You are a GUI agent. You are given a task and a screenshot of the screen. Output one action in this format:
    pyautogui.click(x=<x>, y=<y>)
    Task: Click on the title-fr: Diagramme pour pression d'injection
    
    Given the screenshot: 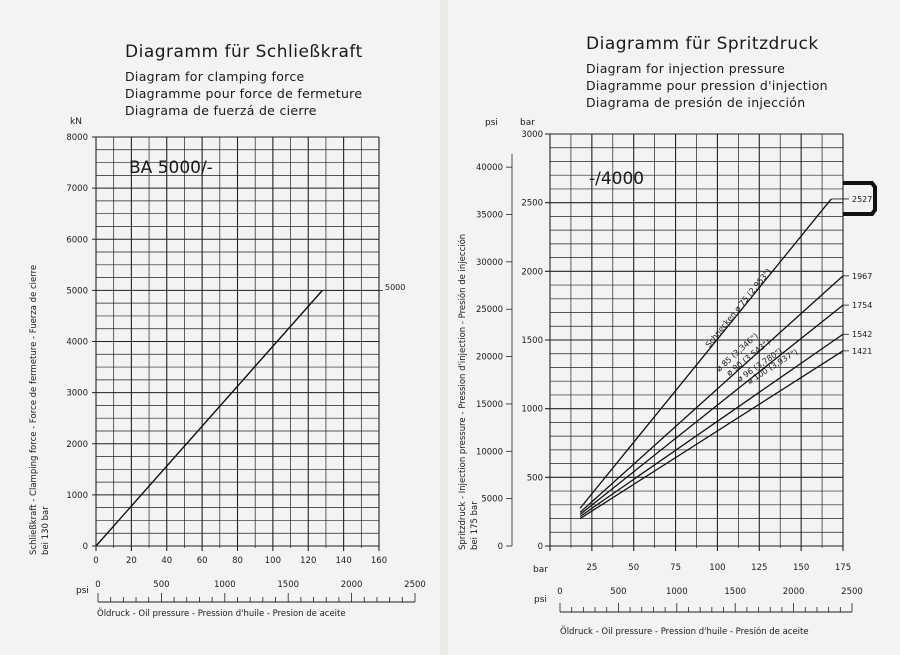 What is the action you would take?
    pyautogui.click(x=707, y=85)
    